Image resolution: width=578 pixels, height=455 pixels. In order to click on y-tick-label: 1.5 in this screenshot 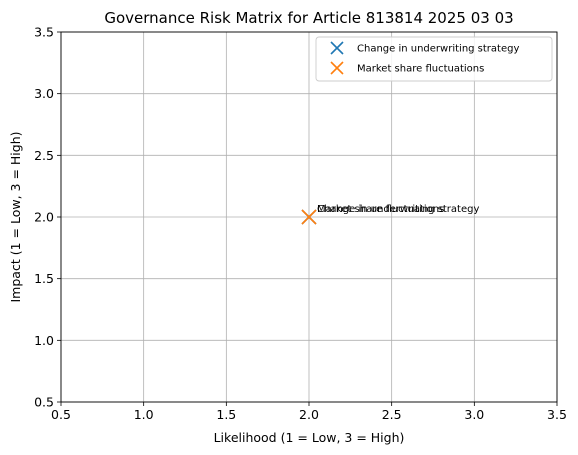, I will do `click(44, 278)`.